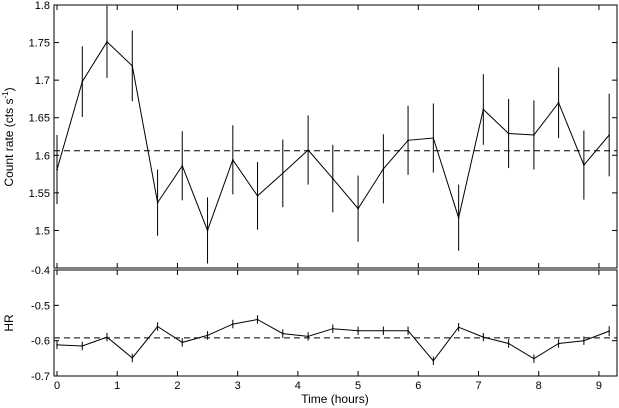 This screenshot has width=619, height=408. Describe the element at coordinates (57, 386) in the screenshot. I see `x-tick-label: 0` at that location.